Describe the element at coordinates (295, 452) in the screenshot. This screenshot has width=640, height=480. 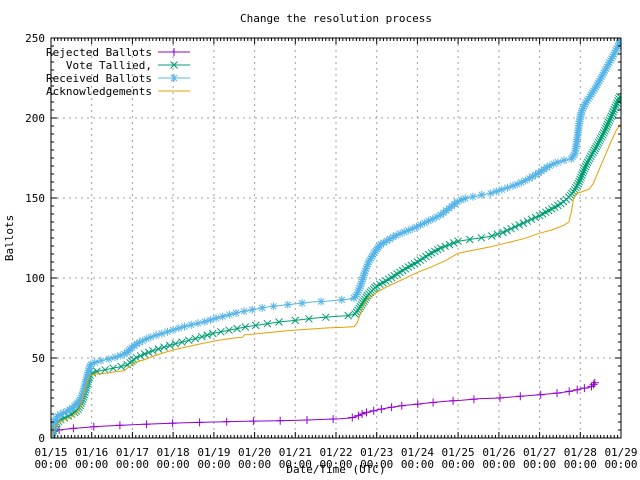
I see `x-tick-date: 01/21` at that location.